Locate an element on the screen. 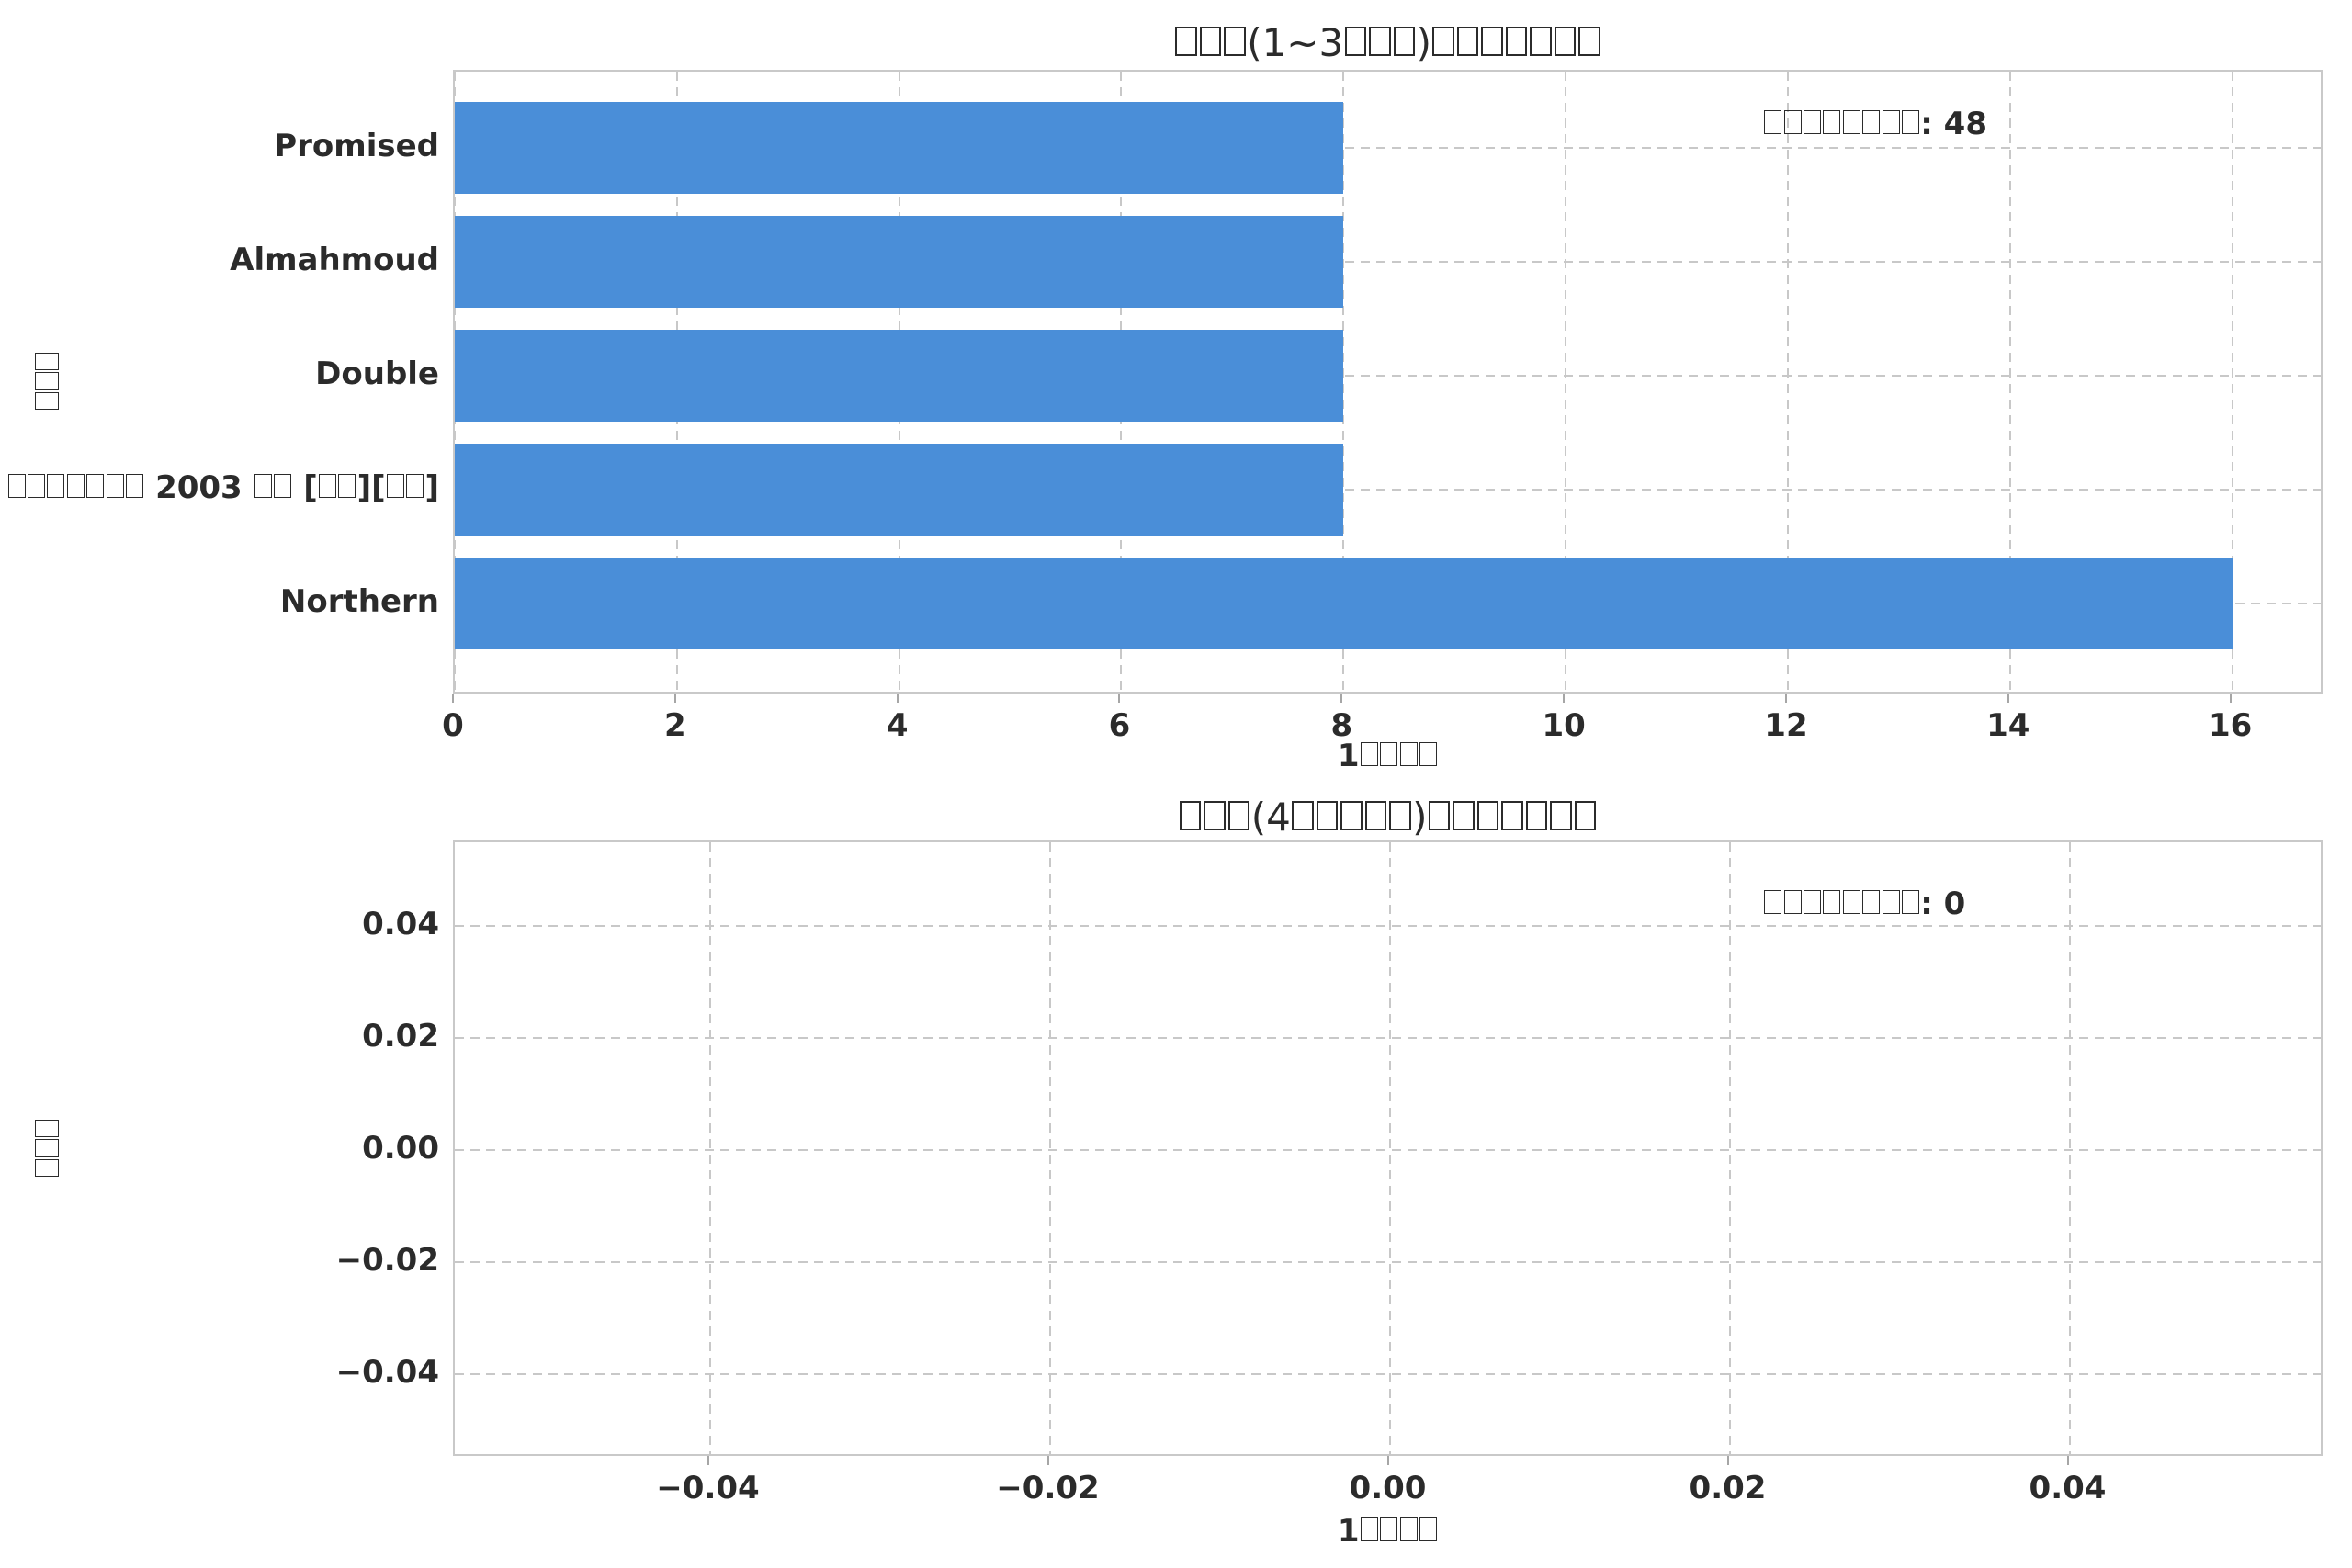 This screenshot has width=2352, height=1568. y-tick-label: 0.00 is located at coordinates (400, 1149).